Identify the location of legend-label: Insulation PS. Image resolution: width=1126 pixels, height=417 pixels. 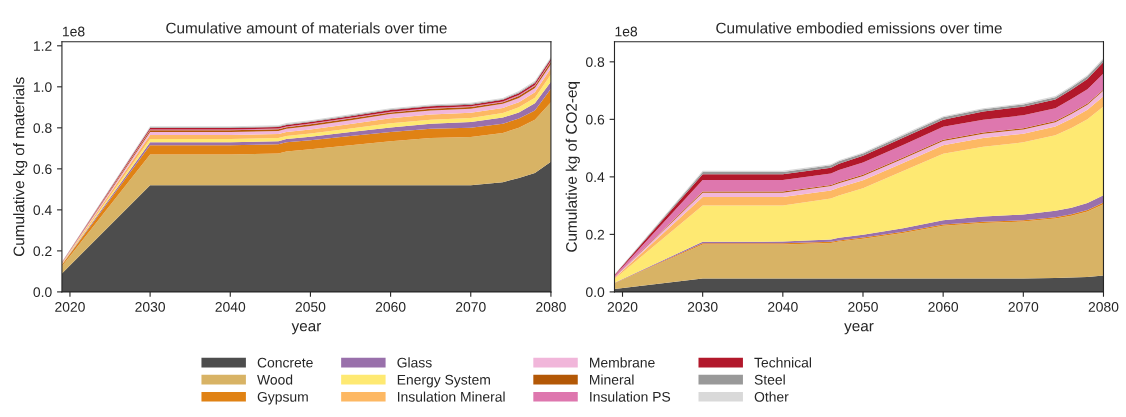
(630, 396).